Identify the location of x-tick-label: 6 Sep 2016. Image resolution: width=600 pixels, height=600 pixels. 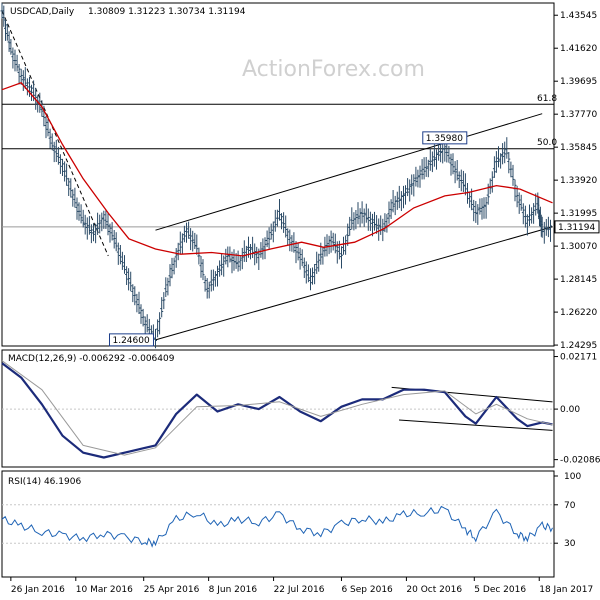
(367, 590).